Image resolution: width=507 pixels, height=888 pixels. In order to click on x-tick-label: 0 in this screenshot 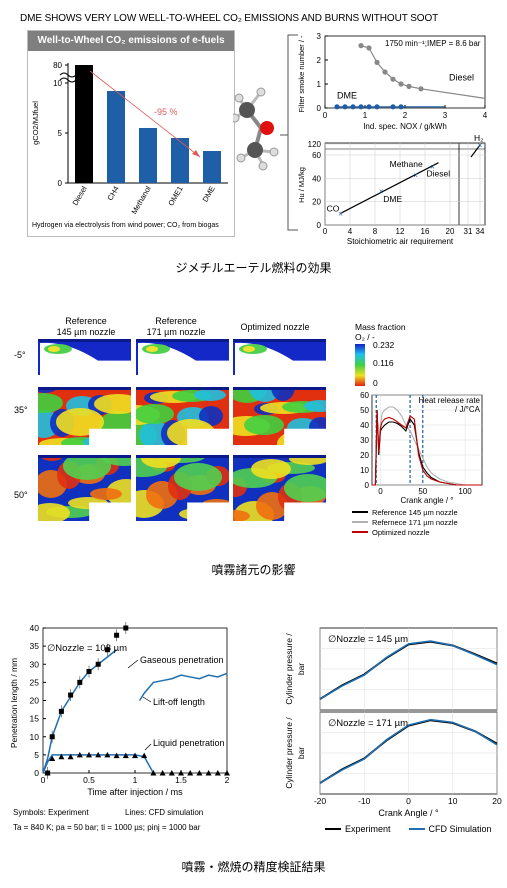, I will do `click(380, 491)`.